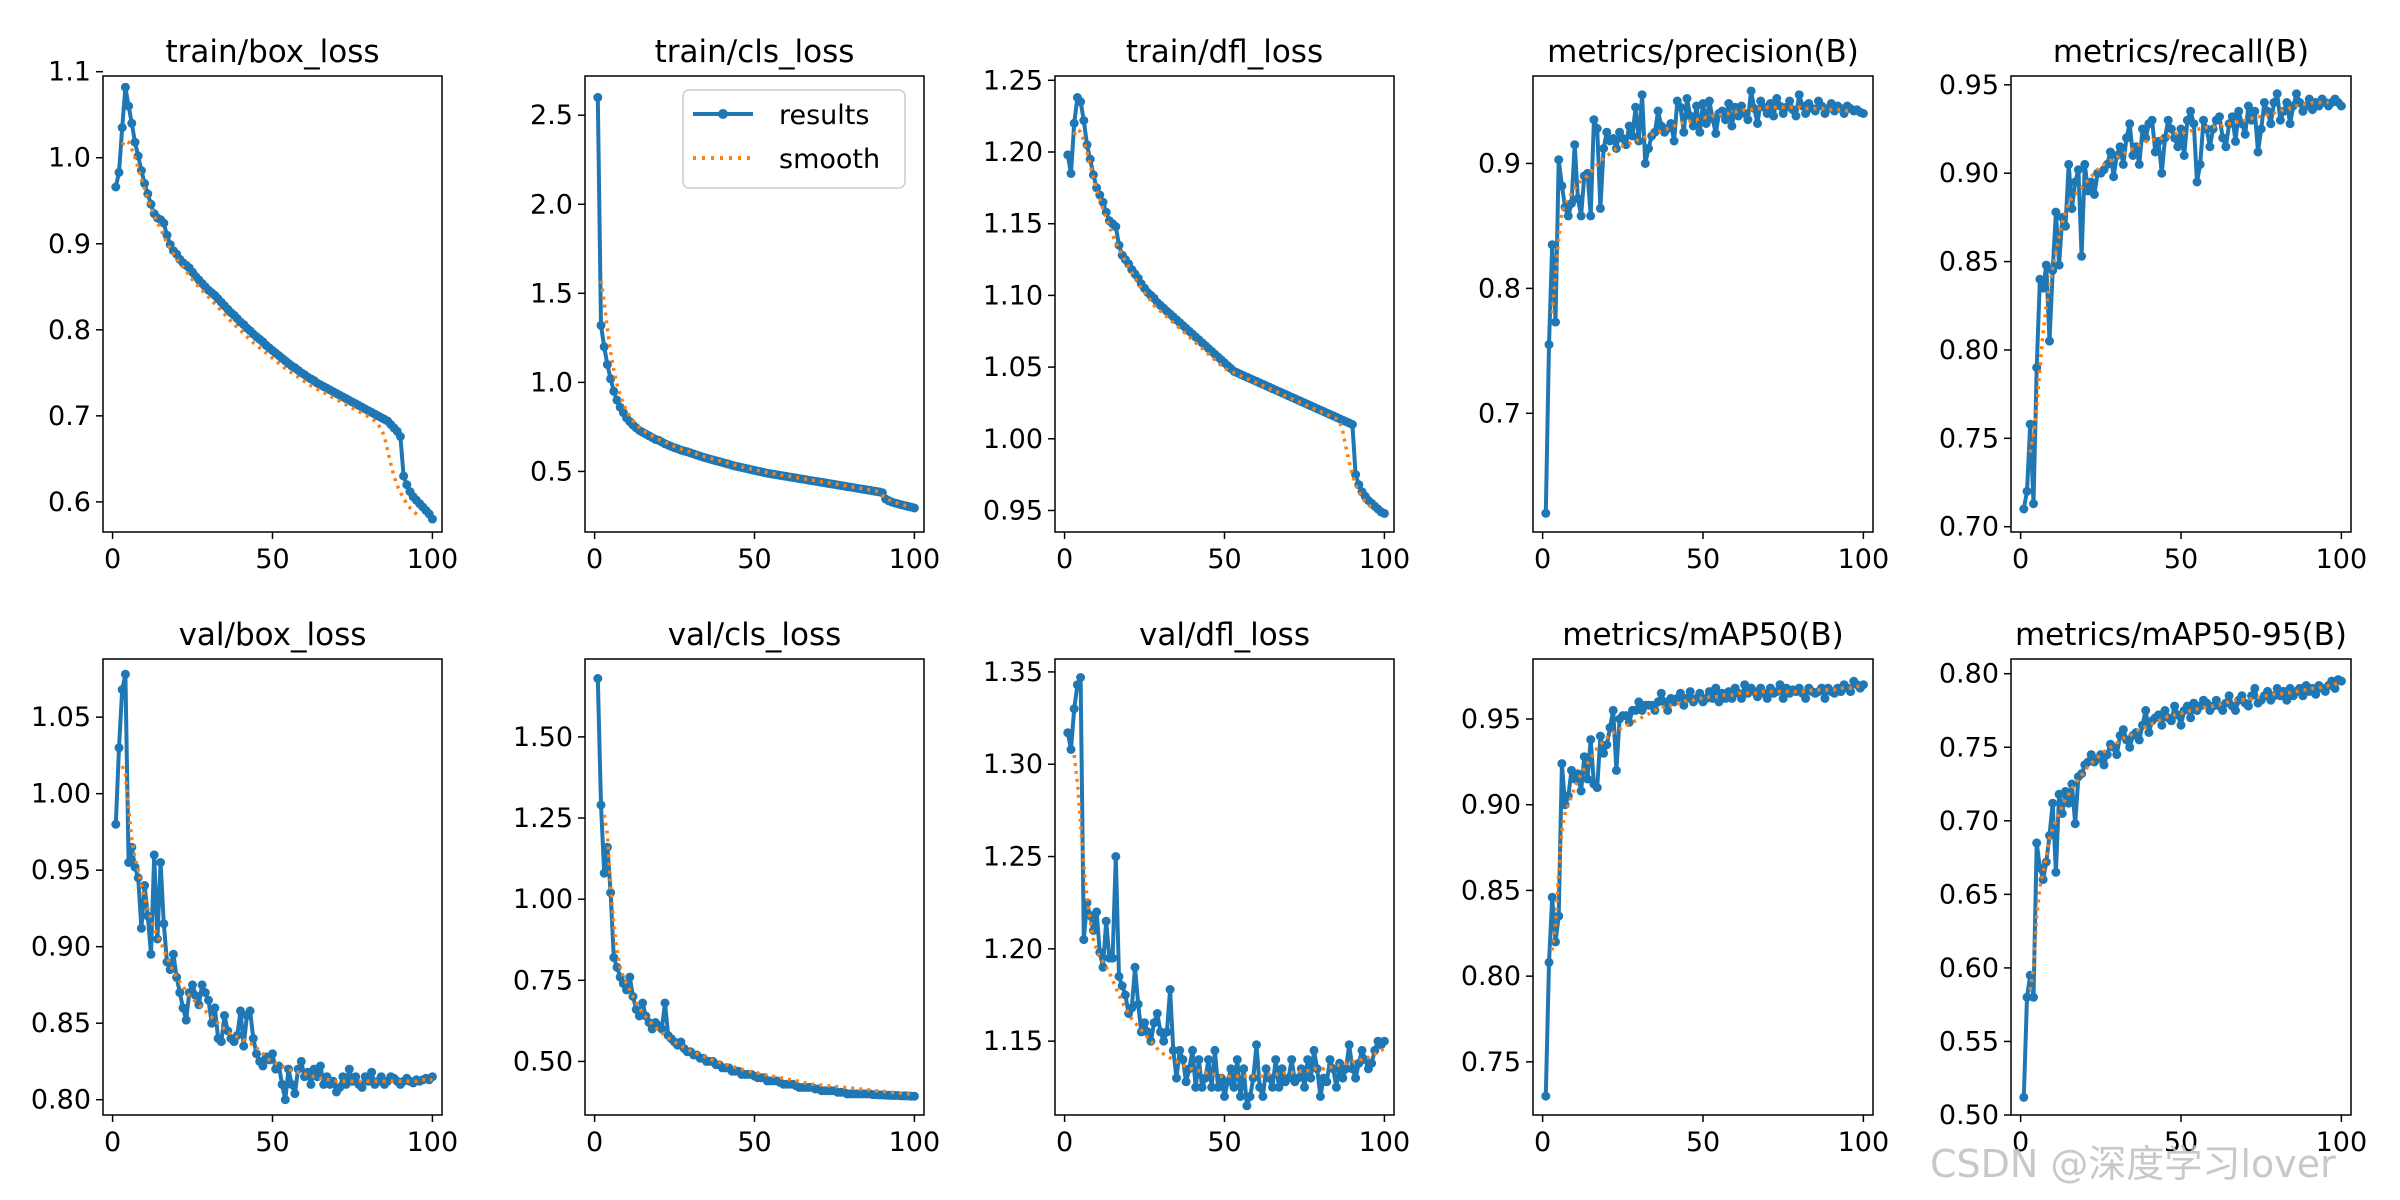 This screenshot has width=2400, height=1200. I want to click on panel-title: metrics/recall(B), so click(2181, 52).